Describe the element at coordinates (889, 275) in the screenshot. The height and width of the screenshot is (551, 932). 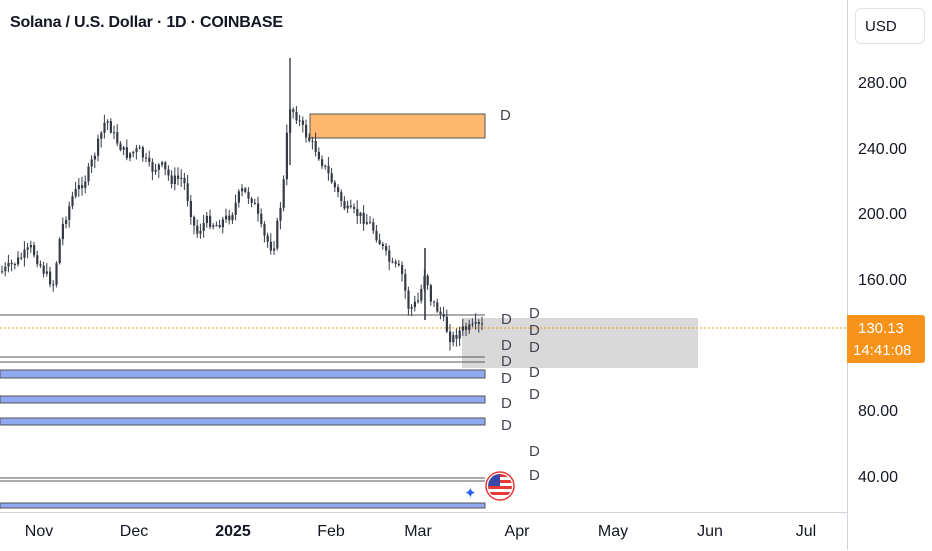
I see `price-scale` at that location.